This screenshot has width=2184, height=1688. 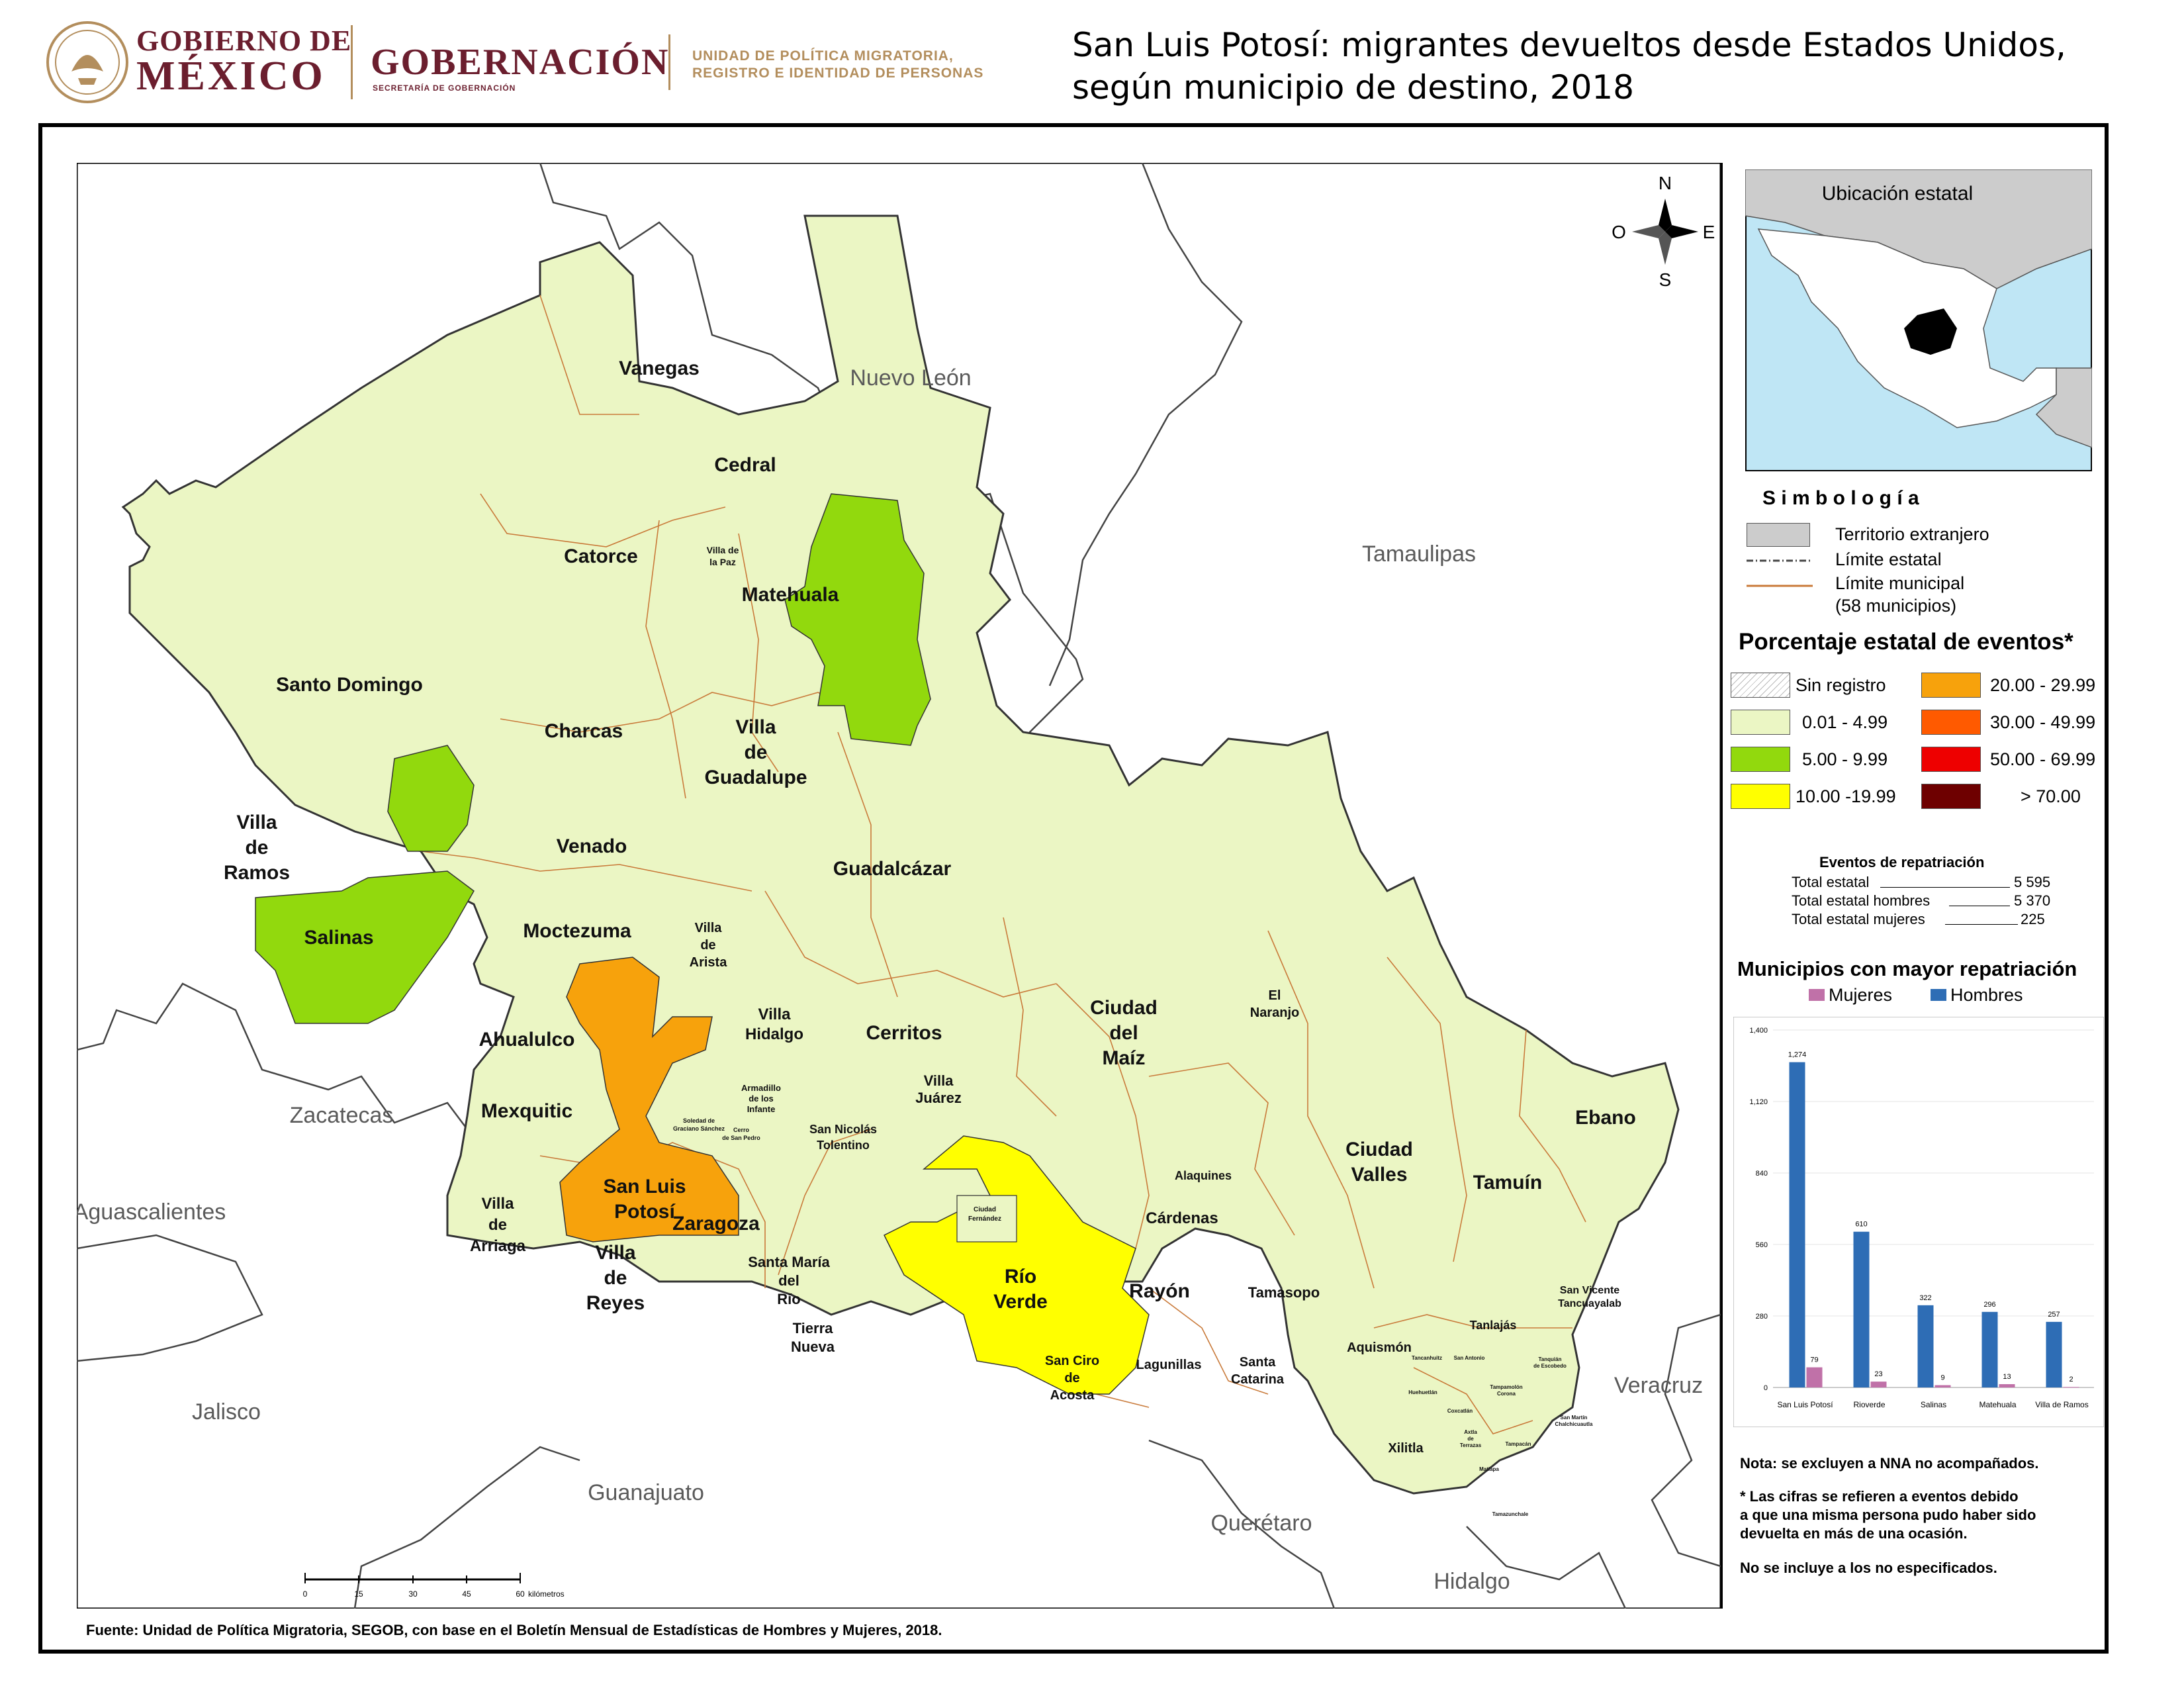 What do you see at coordinates (1203, 1175) in the screenshot?
I see `mun-alaquines: Alaquines` at bounding box center [1203, 1175].